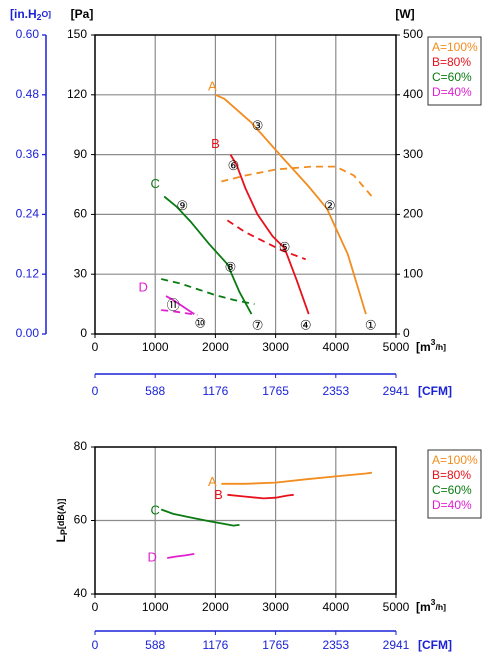 This screenshot has width=486, height=654. I want to click on m3h-unit-label-top-part: 3, so click(433, 342).